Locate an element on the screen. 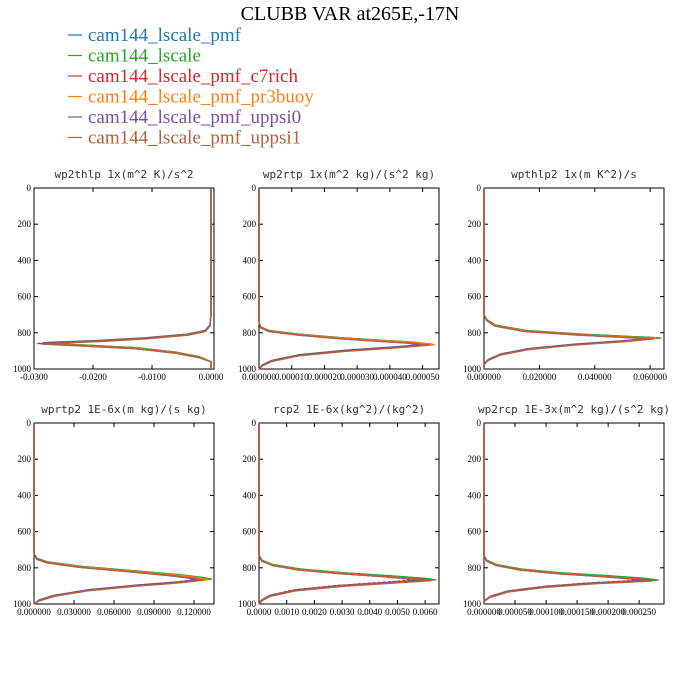  legend-entry: cam144_lscale_pmf_uppsi1 is located at coordinates (194, 138).